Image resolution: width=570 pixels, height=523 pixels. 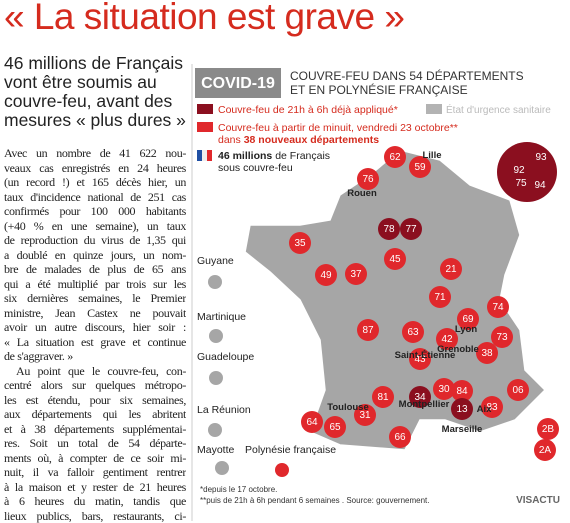 I want to click on city-label: Aix, so click(x=485, y=409).